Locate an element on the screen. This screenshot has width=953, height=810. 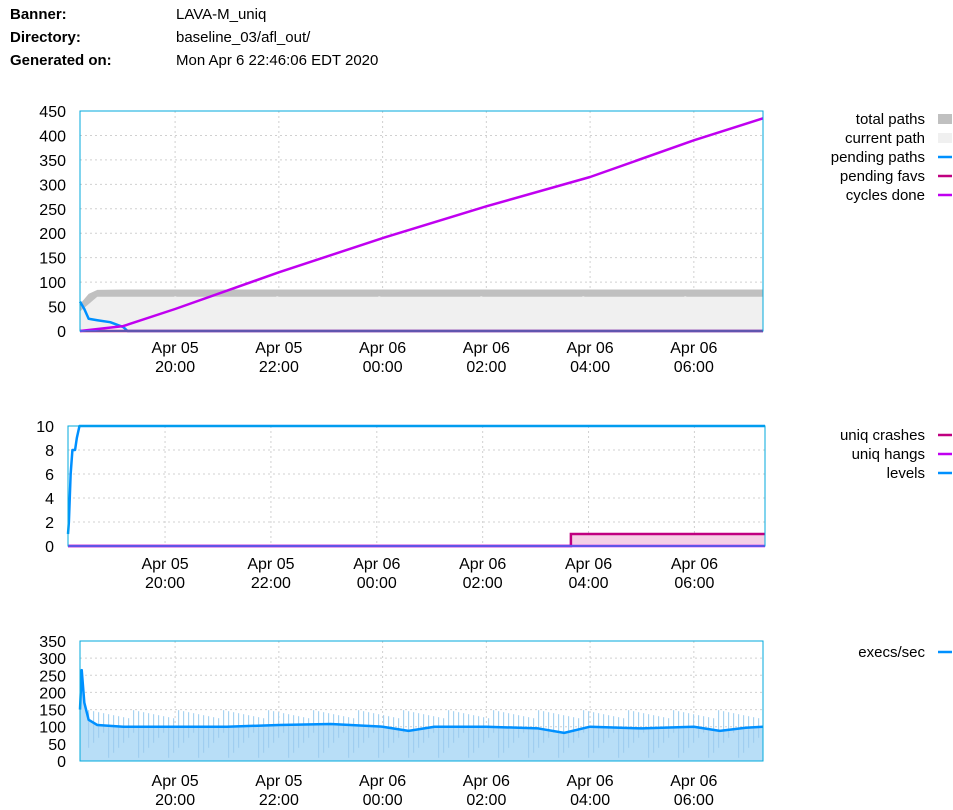
levels-series is located at coordinates (415, 479).